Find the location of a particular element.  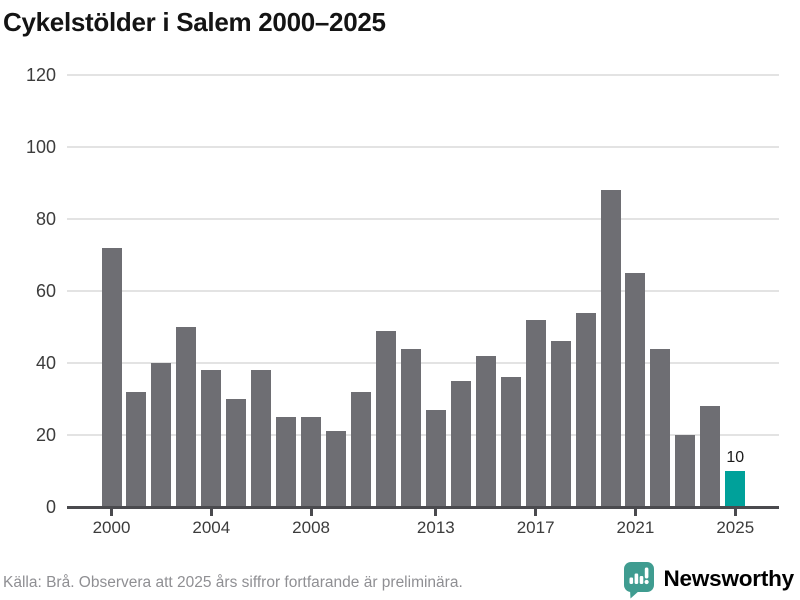

x-axis-label-2008: 2008 is located at coordinates (311, 527).